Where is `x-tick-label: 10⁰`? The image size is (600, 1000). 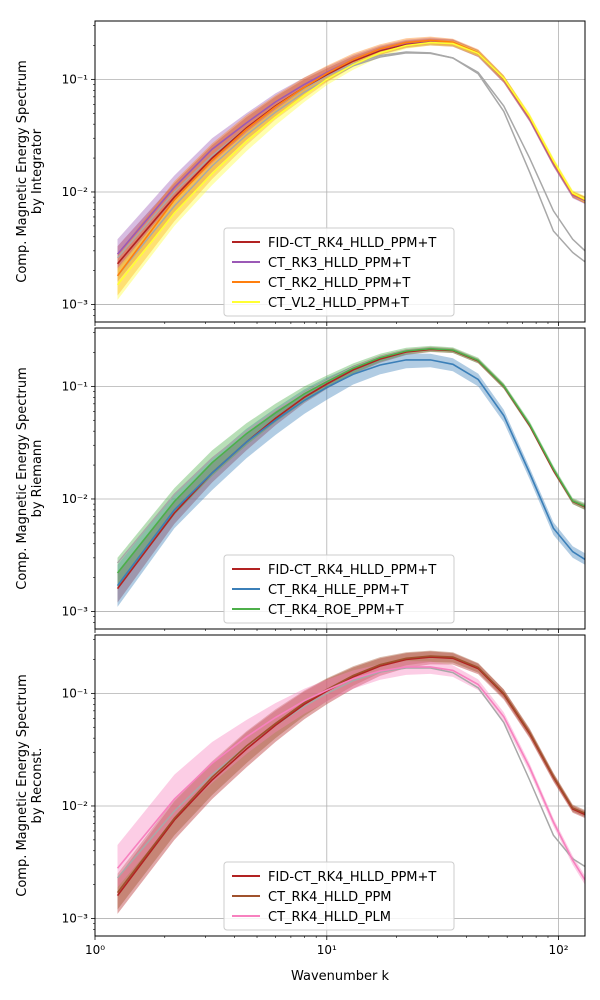
x-tick-label: 10⁰ is located at coordinates (95, 950).